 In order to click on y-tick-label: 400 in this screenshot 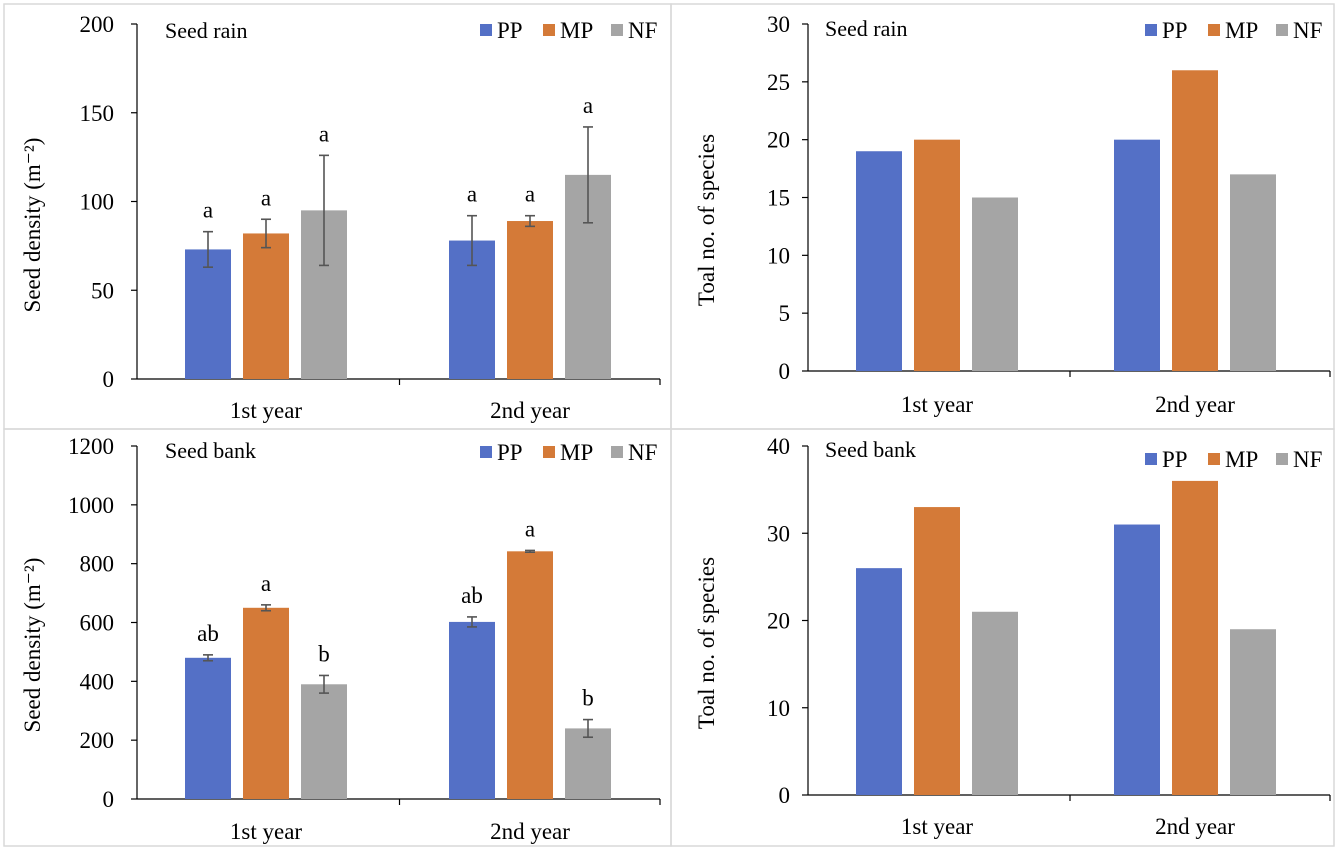, I will do `click(97, 681)`.